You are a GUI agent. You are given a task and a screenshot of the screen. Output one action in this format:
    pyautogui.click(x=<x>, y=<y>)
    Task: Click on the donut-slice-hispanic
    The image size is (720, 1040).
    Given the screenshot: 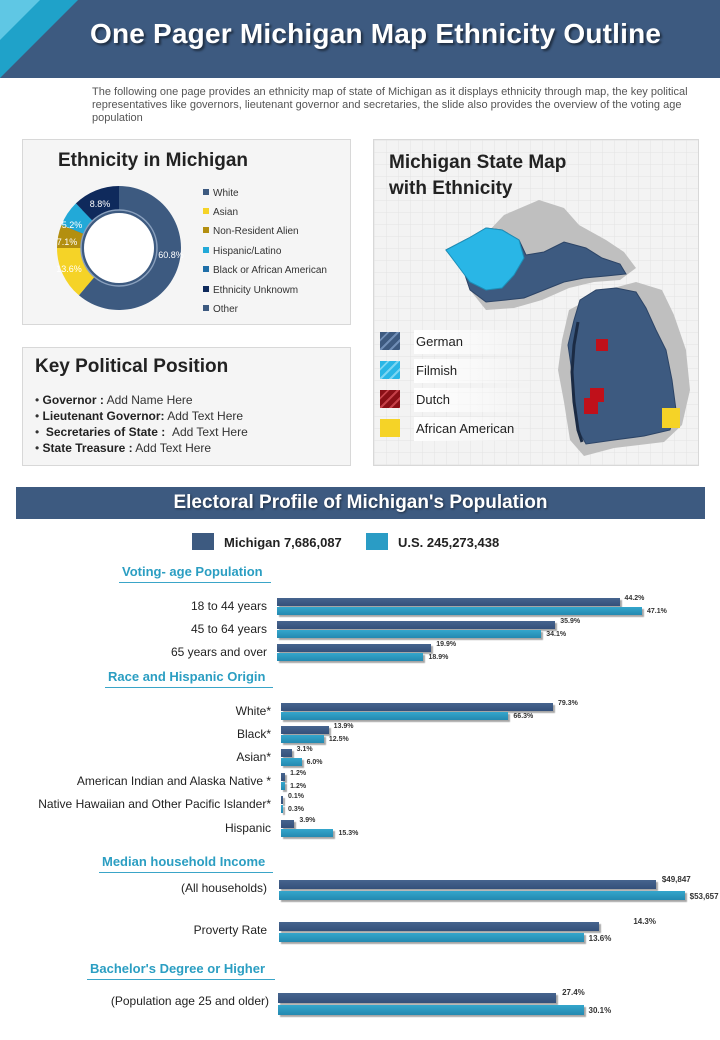 What is the action you would take?
    pyautogui.click(x=77, y=218)
    